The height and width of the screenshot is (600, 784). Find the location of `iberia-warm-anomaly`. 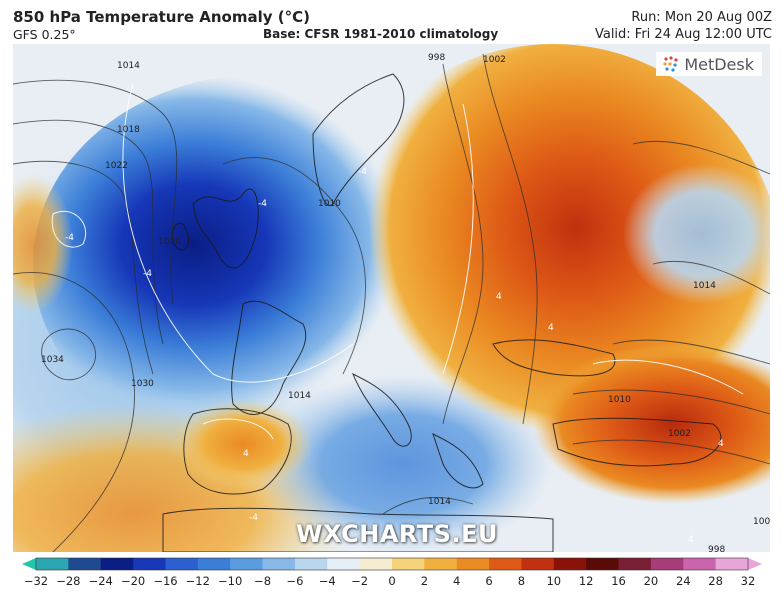

iberia-warm-anomaly is located at coordinates (243, 444).